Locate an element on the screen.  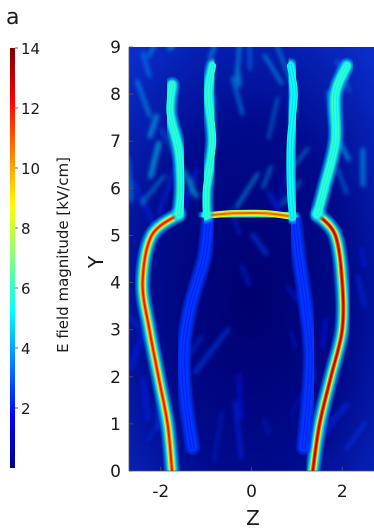
colorbar-tick-label: 8 is located at coordinates (26, 229).